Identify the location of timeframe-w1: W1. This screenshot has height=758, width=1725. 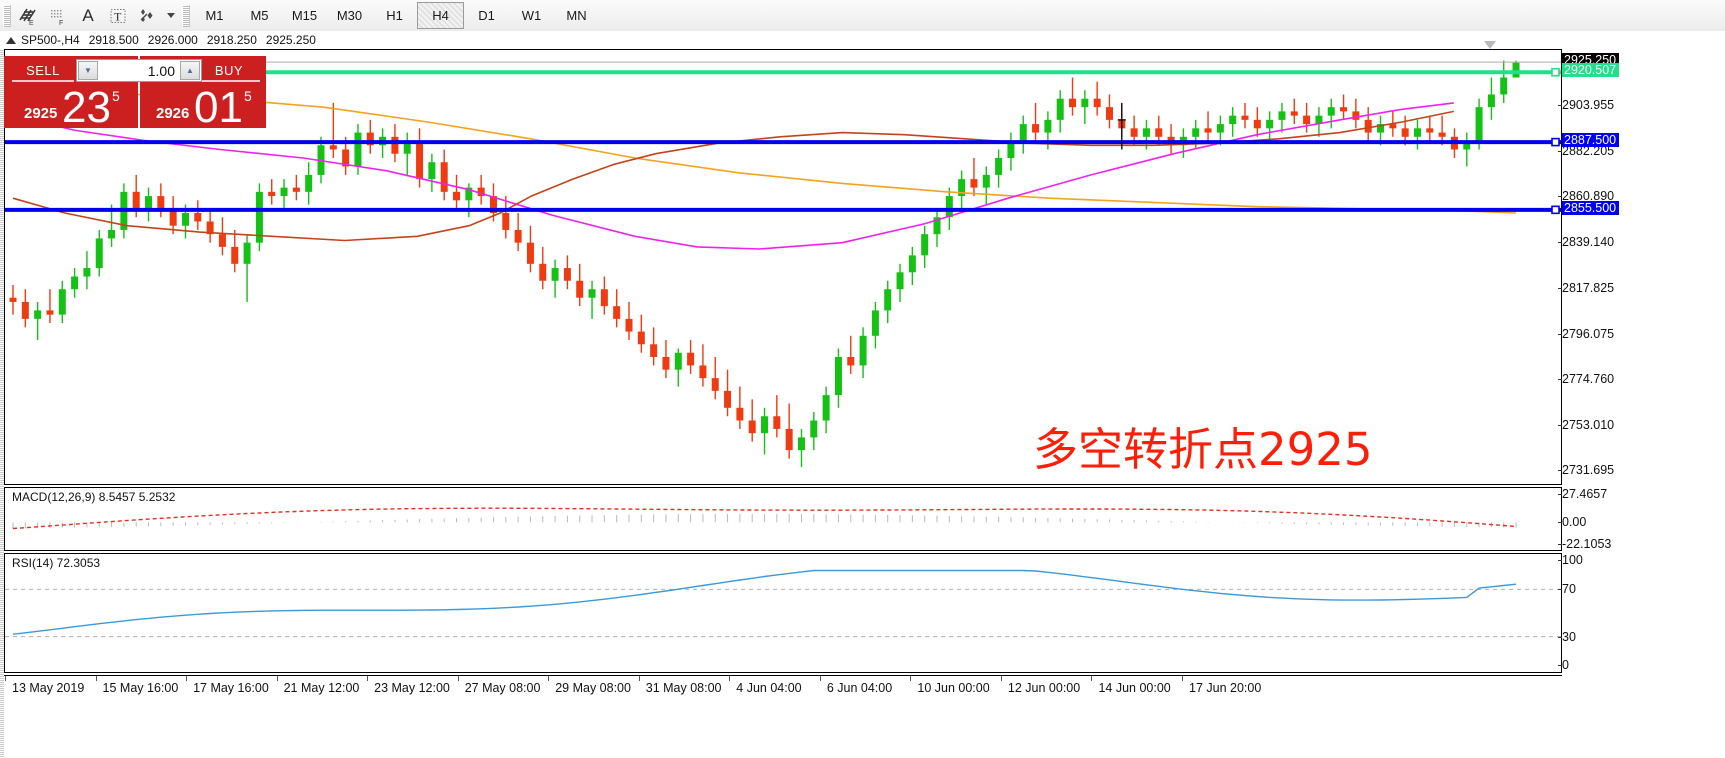
(531, 15).